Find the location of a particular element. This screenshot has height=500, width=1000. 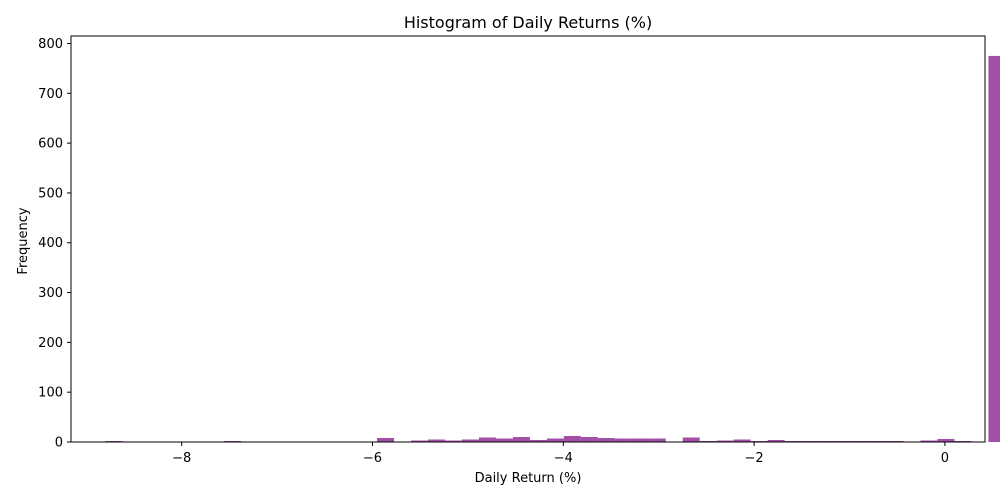

x-tick-label: −2 is located at coordinates (754, 458).